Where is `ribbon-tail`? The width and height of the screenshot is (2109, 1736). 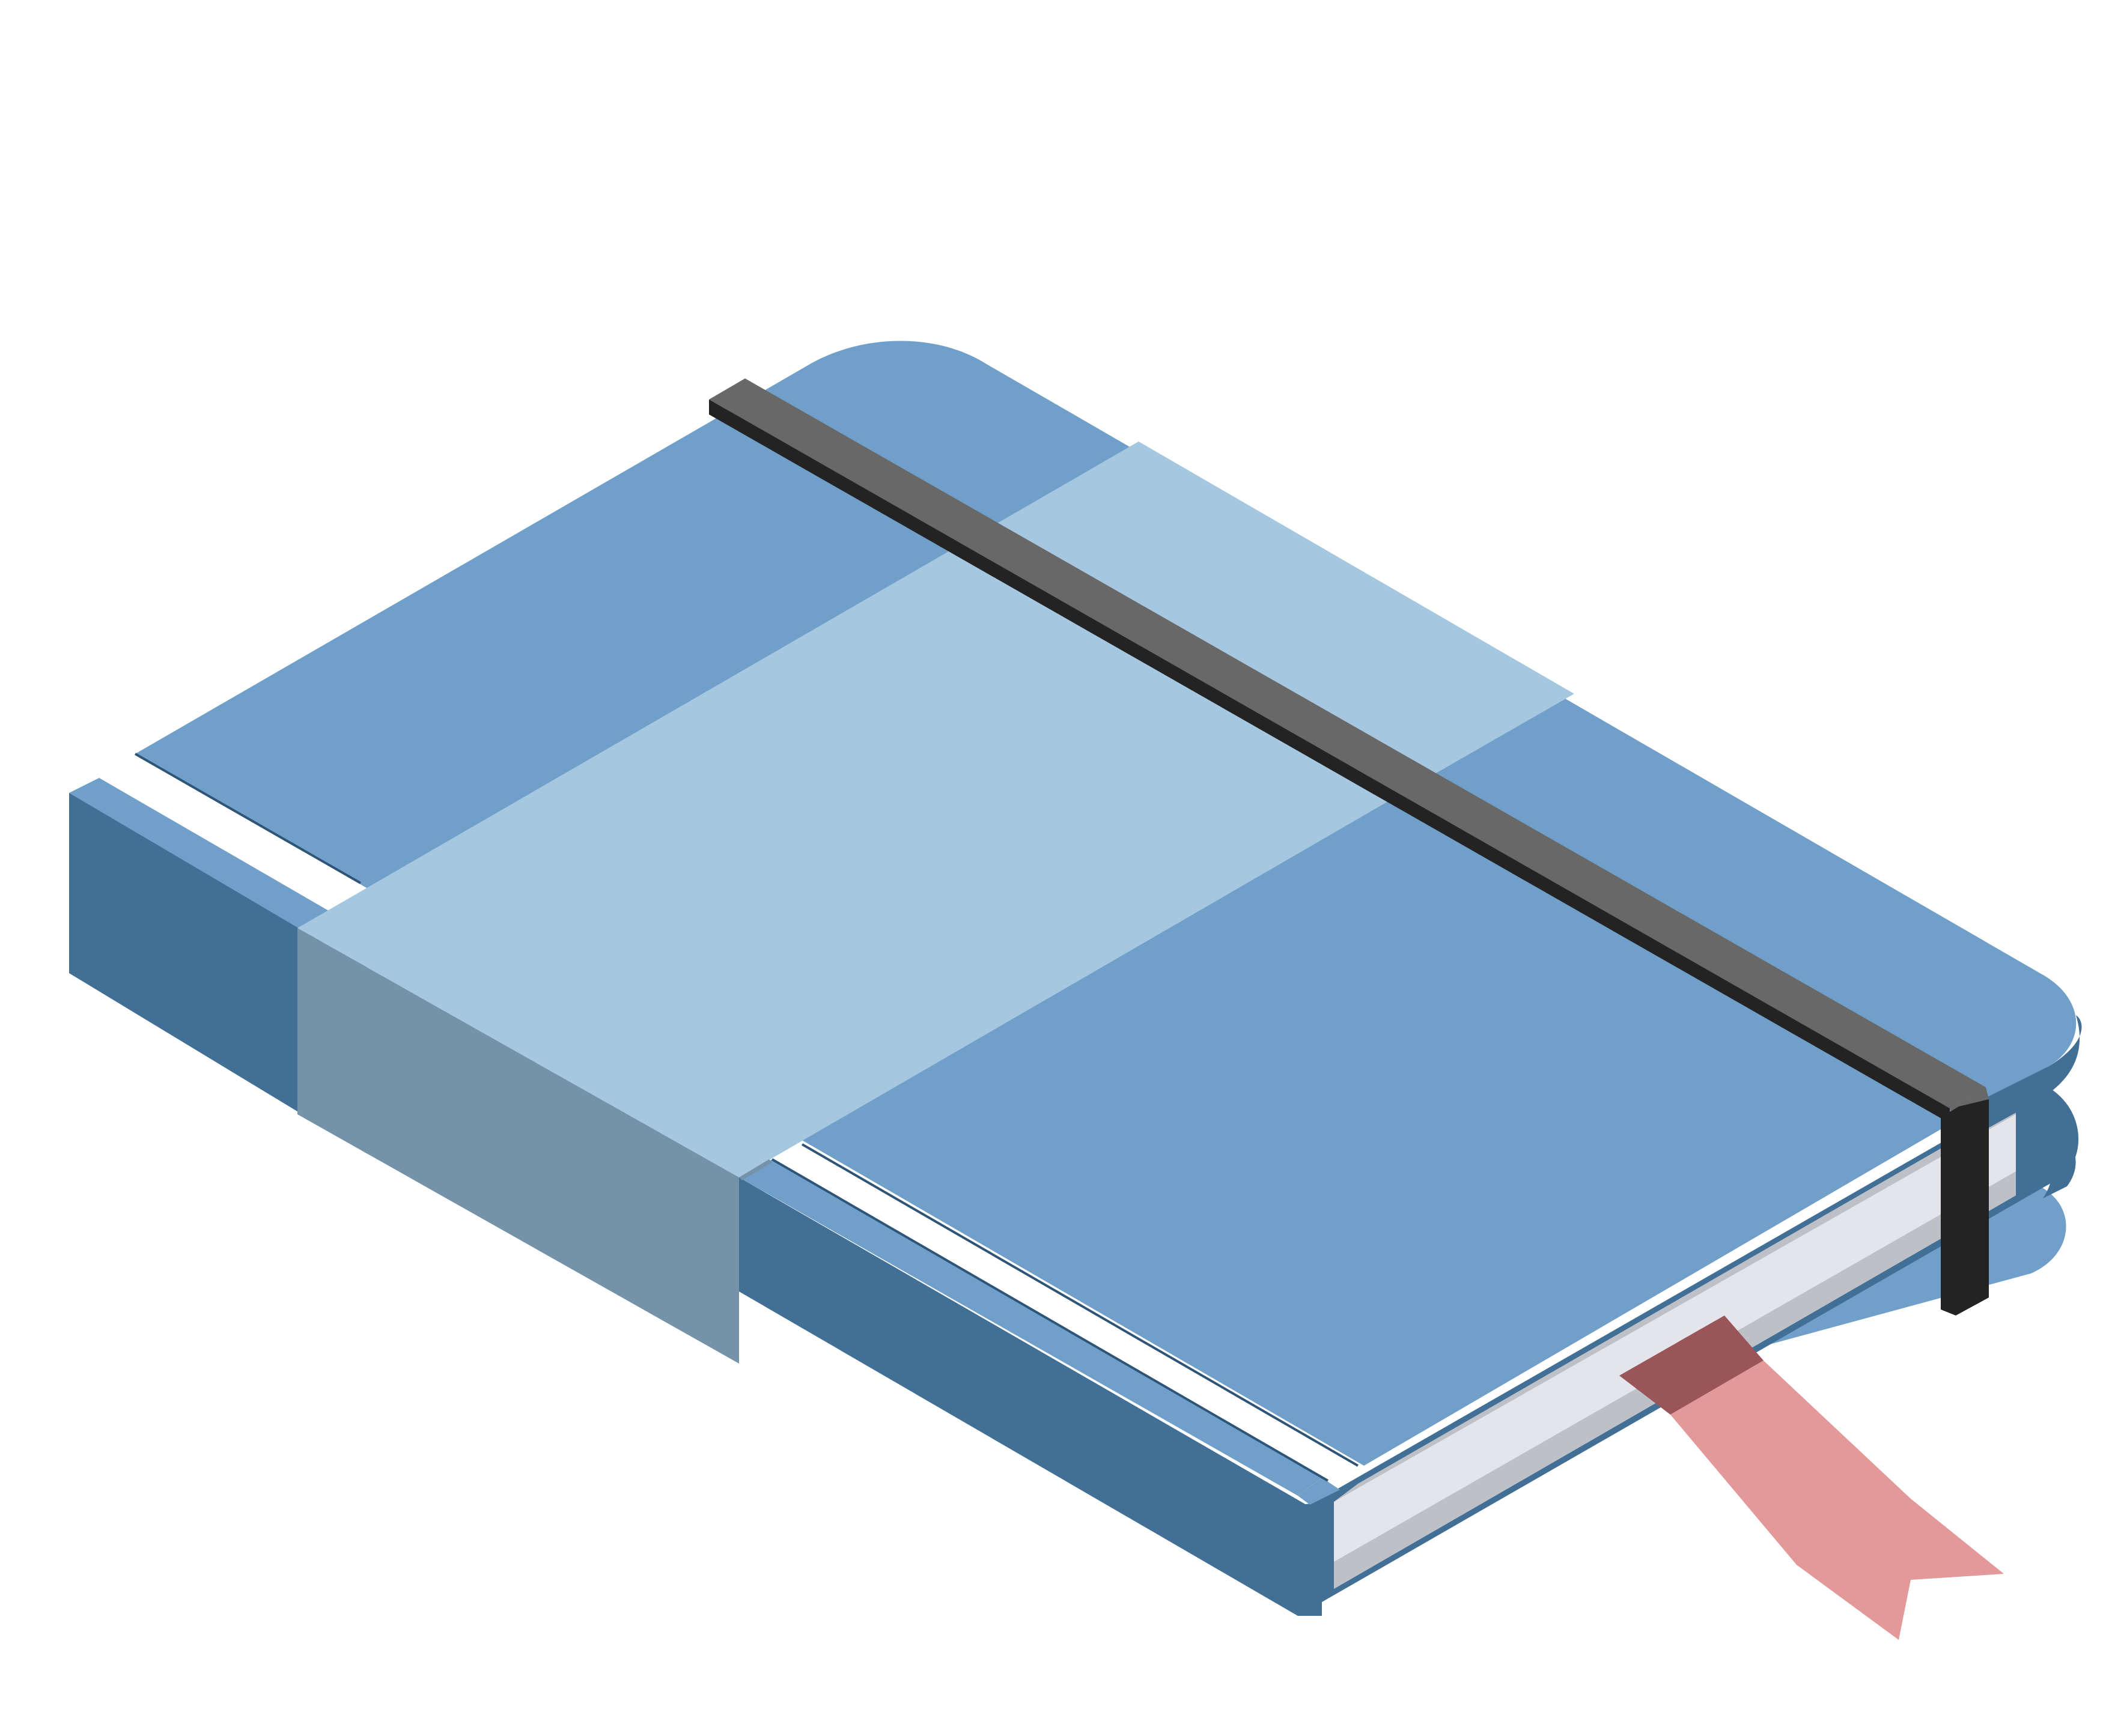
ribbon-tail is located at coordinates (1837, 1500).